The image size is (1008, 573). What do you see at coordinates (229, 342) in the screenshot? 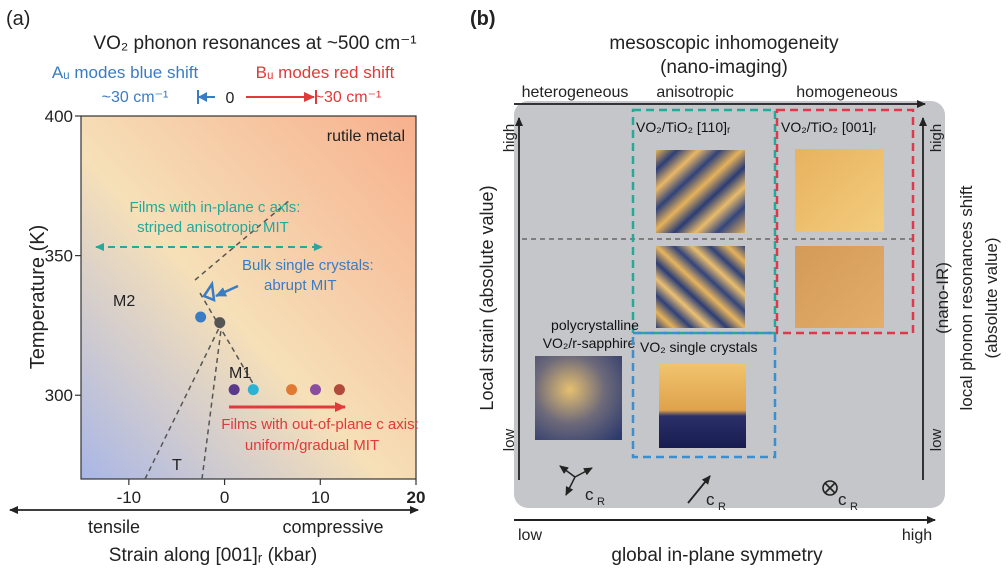
I see `boundary-triple-line` at bounding box center [229, 342].